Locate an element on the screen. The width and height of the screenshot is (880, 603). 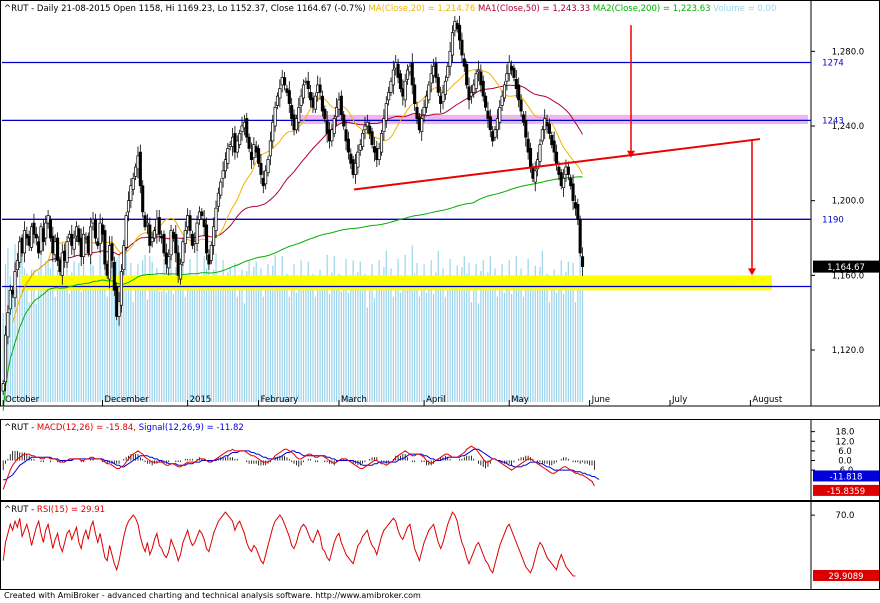
level-label: 1243 is located at coordinates (833, 121).